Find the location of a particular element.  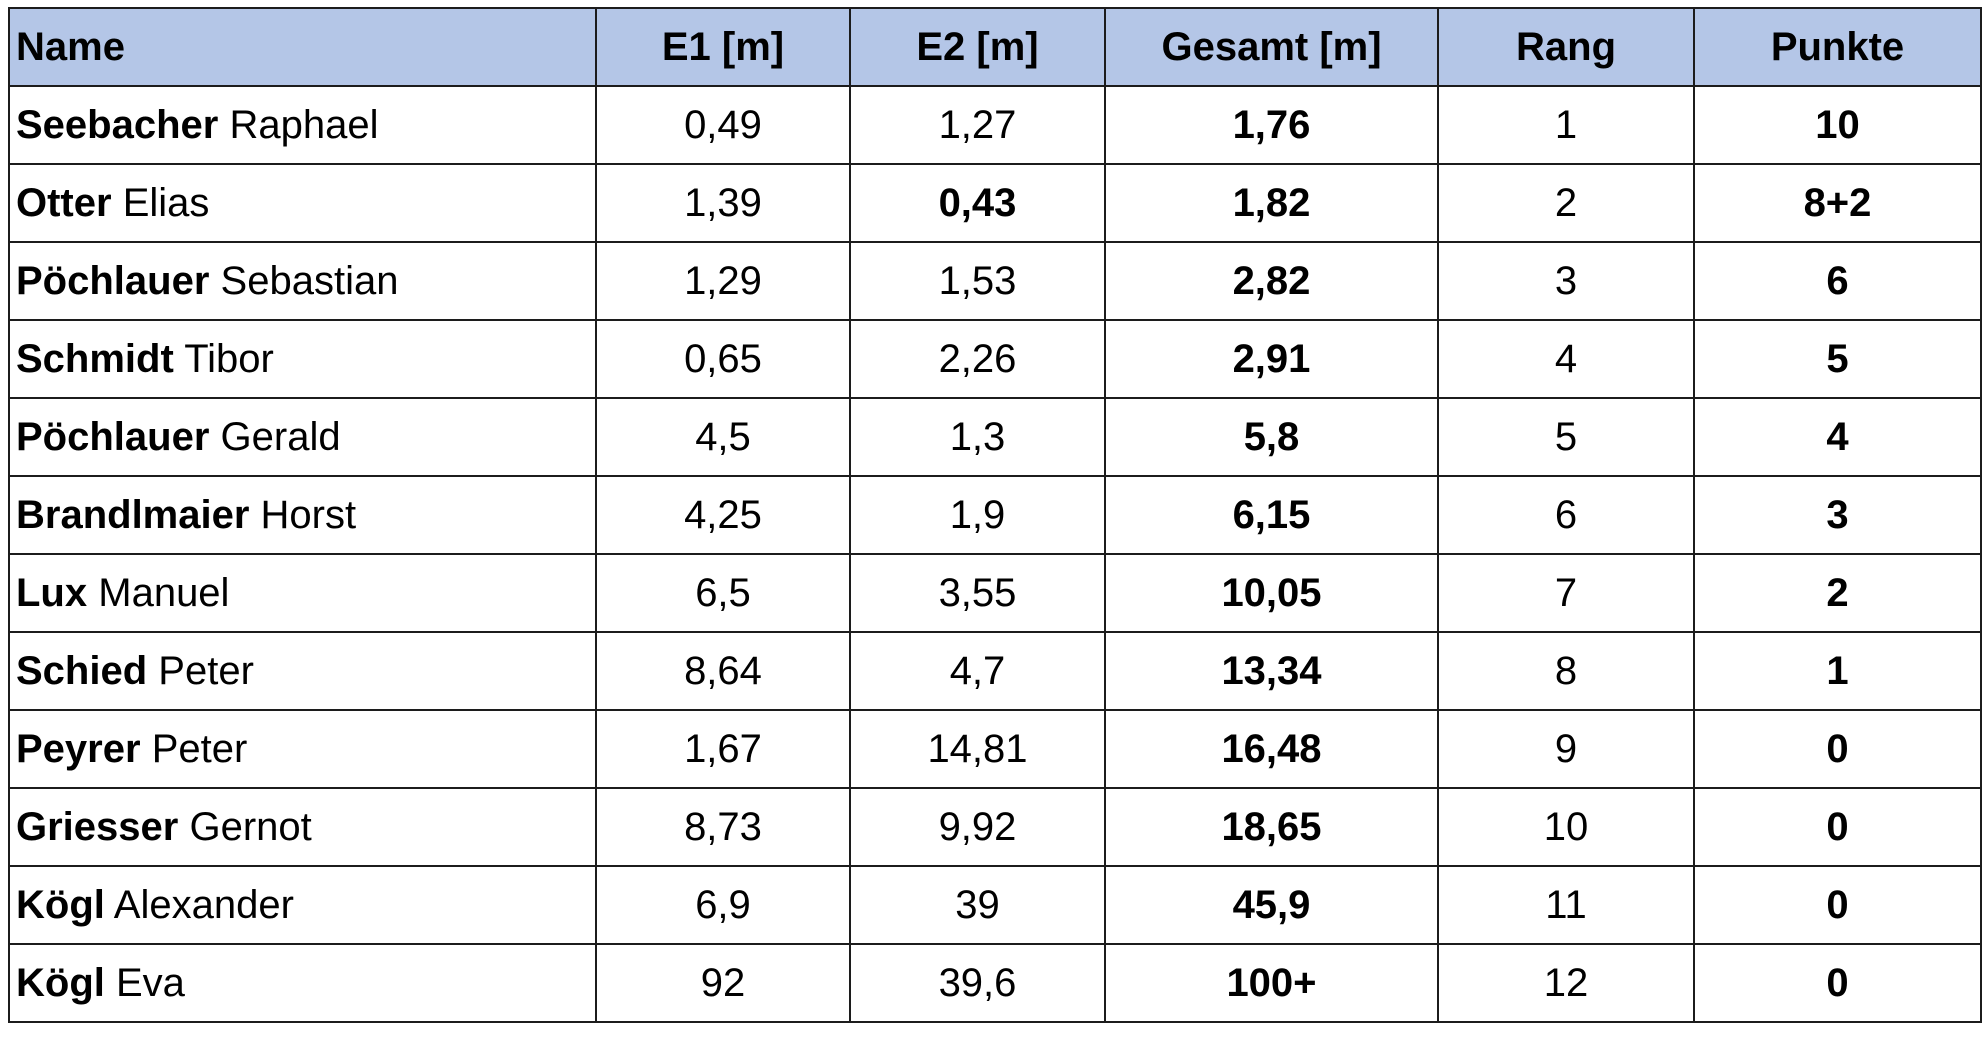

cell-name: Otter Elias is located at coordinates (302, 203).